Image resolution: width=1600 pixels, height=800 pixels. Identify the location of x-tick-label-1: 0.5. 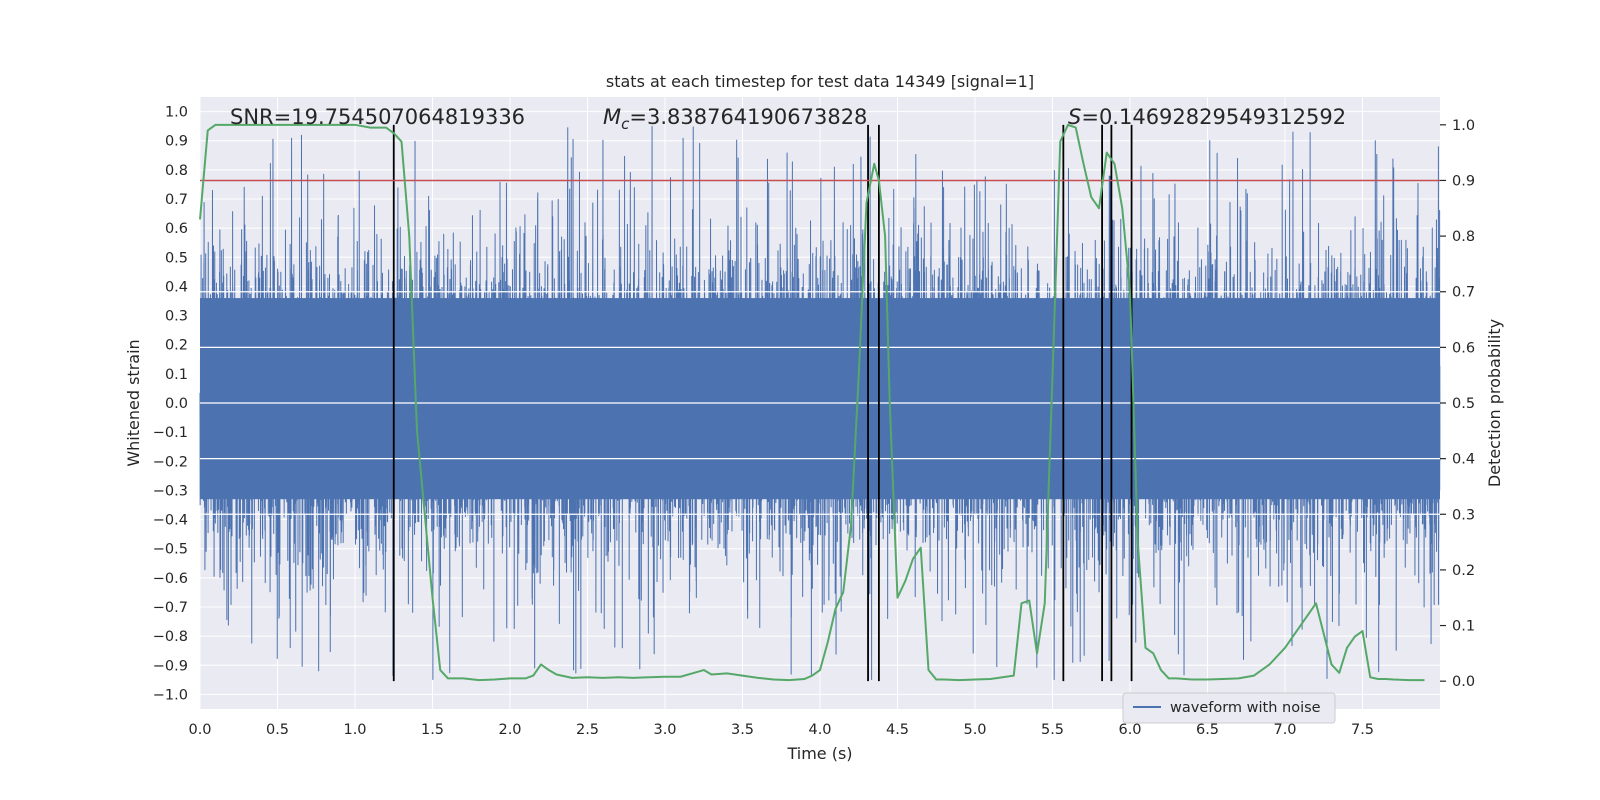
(277, 730).